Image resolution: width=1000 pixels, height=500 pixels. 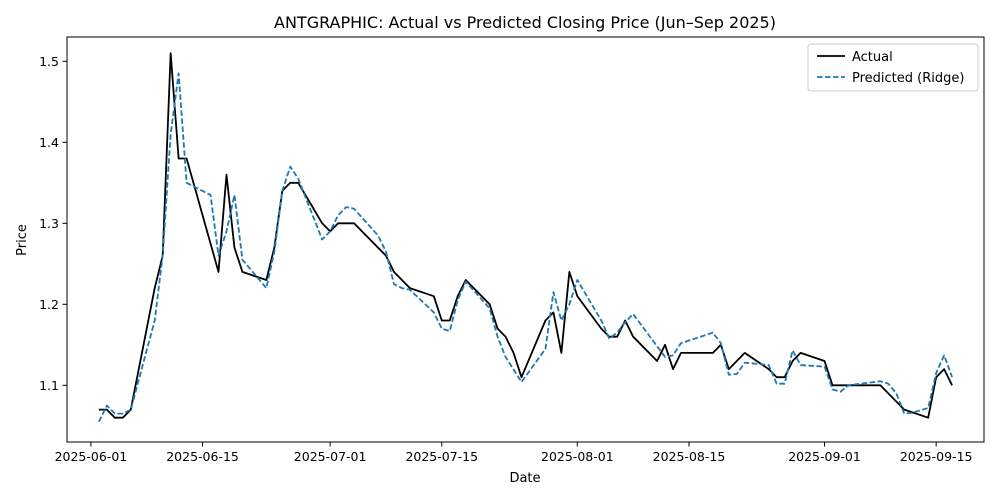 I want to click on x-tick-label: 2025-09-15, so click(x=936, y=456).